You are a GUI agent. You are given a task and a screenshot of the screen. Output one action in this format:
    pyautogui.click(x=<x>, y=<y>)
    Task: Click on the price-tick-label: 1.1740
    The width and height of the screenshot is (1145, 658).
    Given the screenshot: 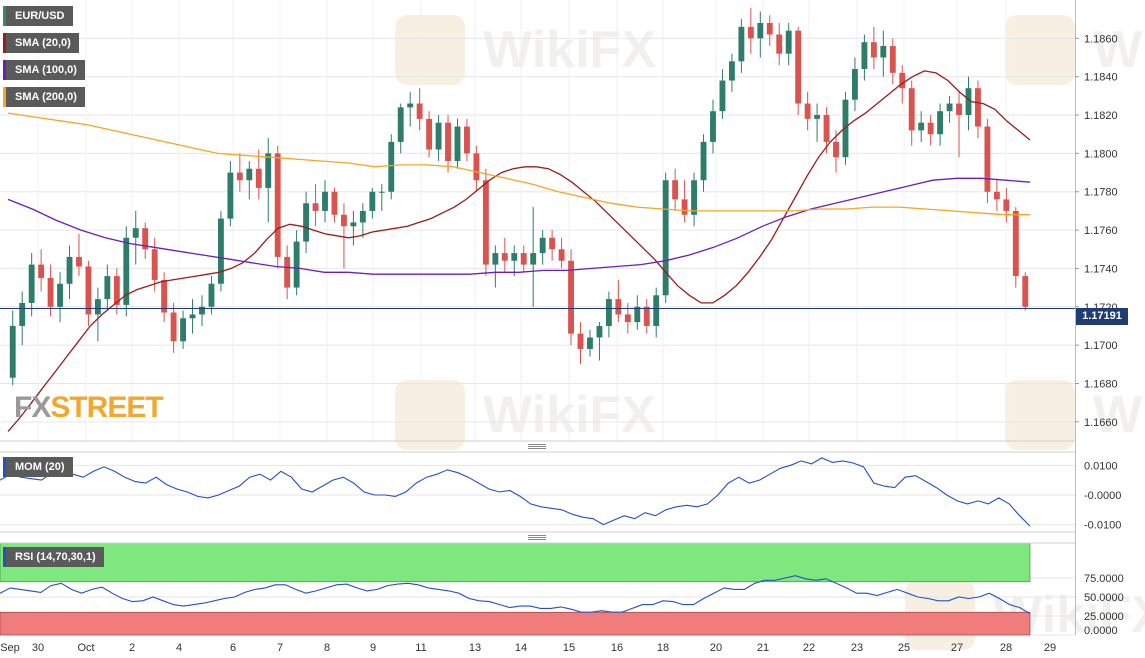 What is the action you would take?
    pyautogui.click(x=1101, y=269)
    